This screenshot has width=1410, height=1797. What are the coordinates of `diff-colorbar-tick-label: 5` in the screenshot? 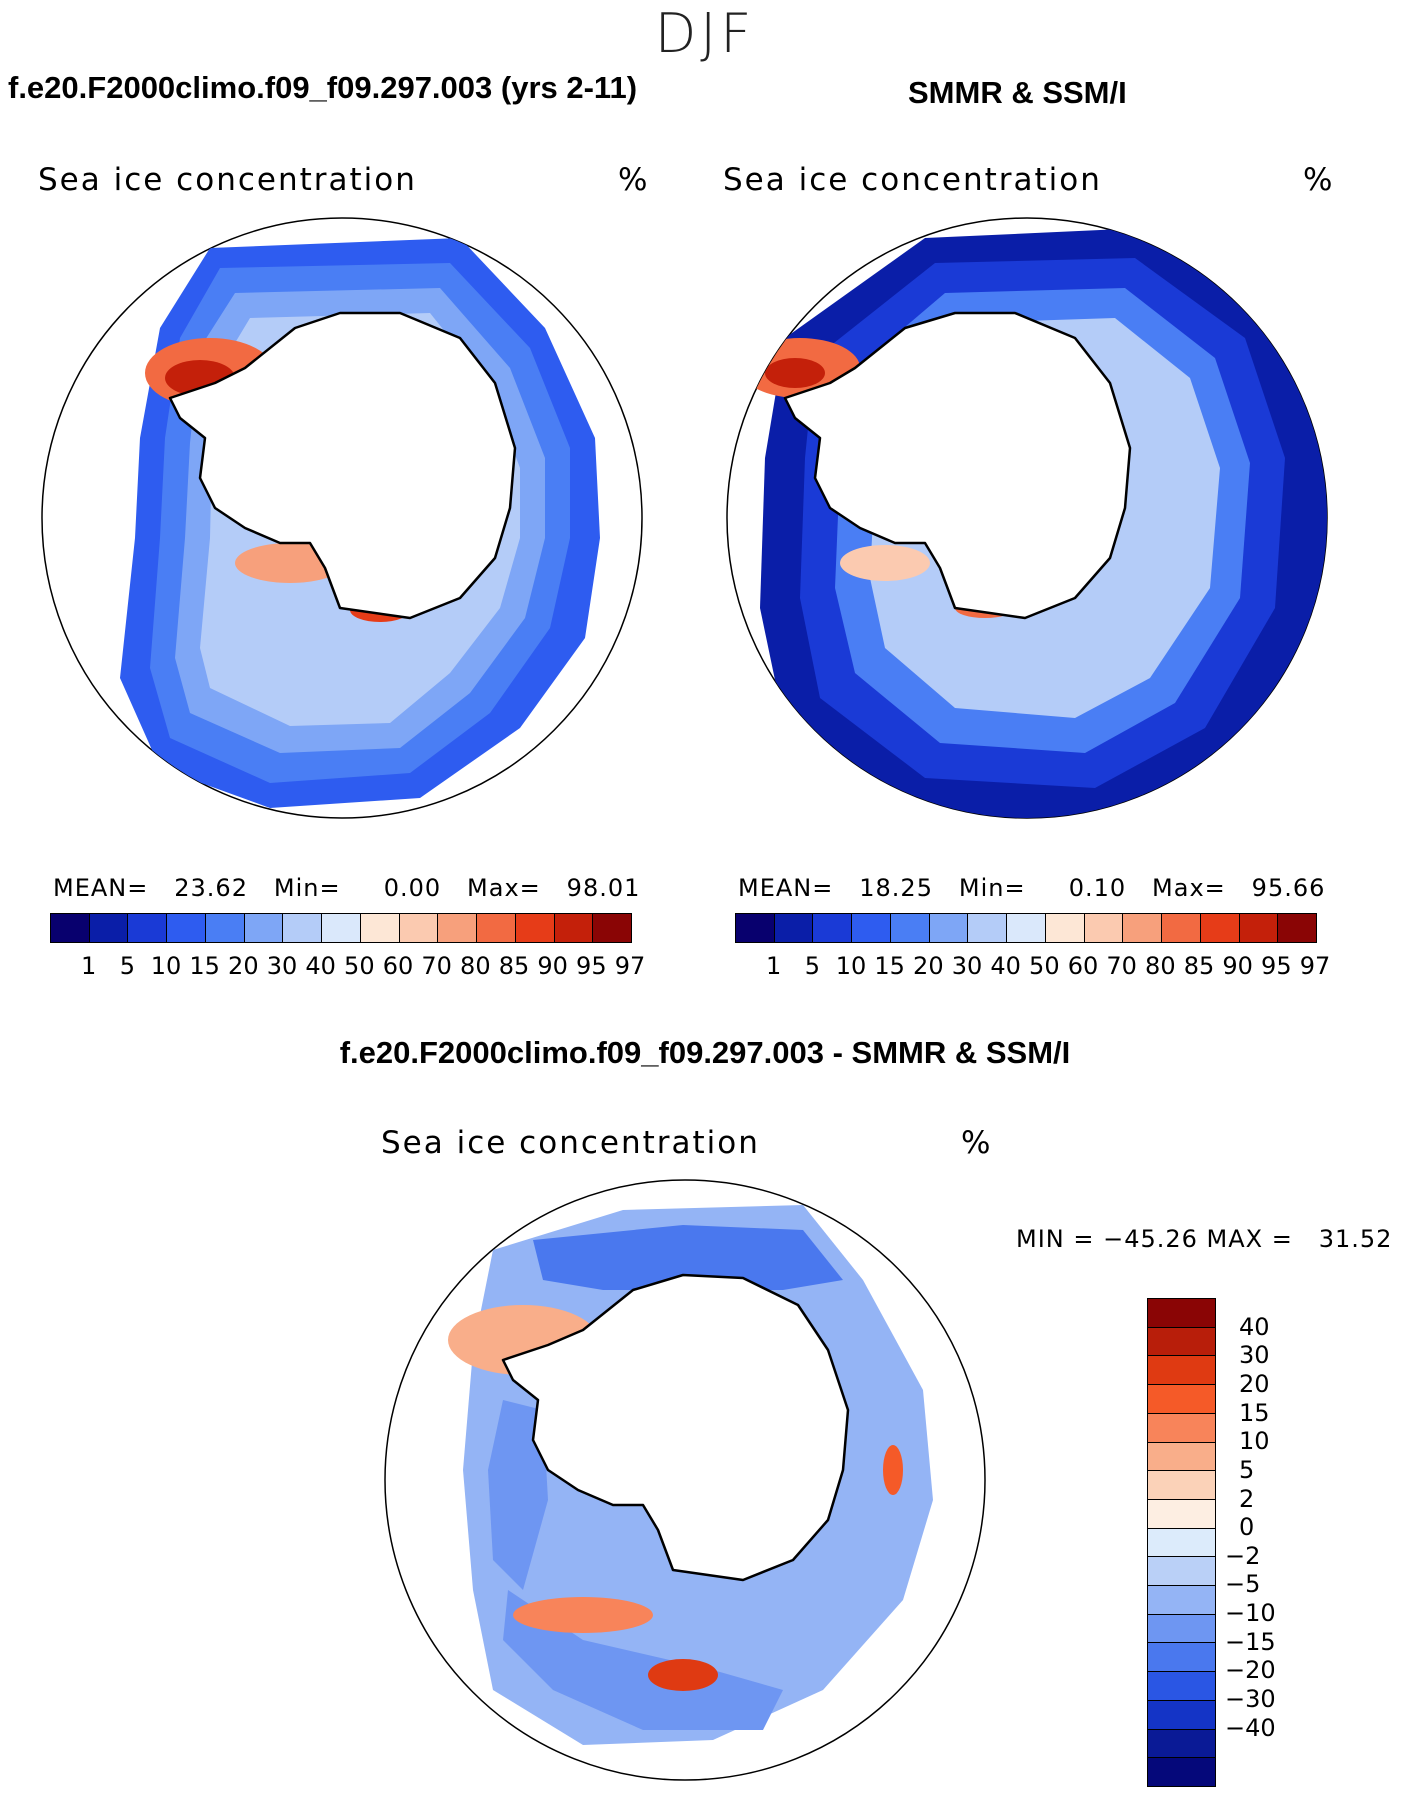 It's located at (1247, 1469).